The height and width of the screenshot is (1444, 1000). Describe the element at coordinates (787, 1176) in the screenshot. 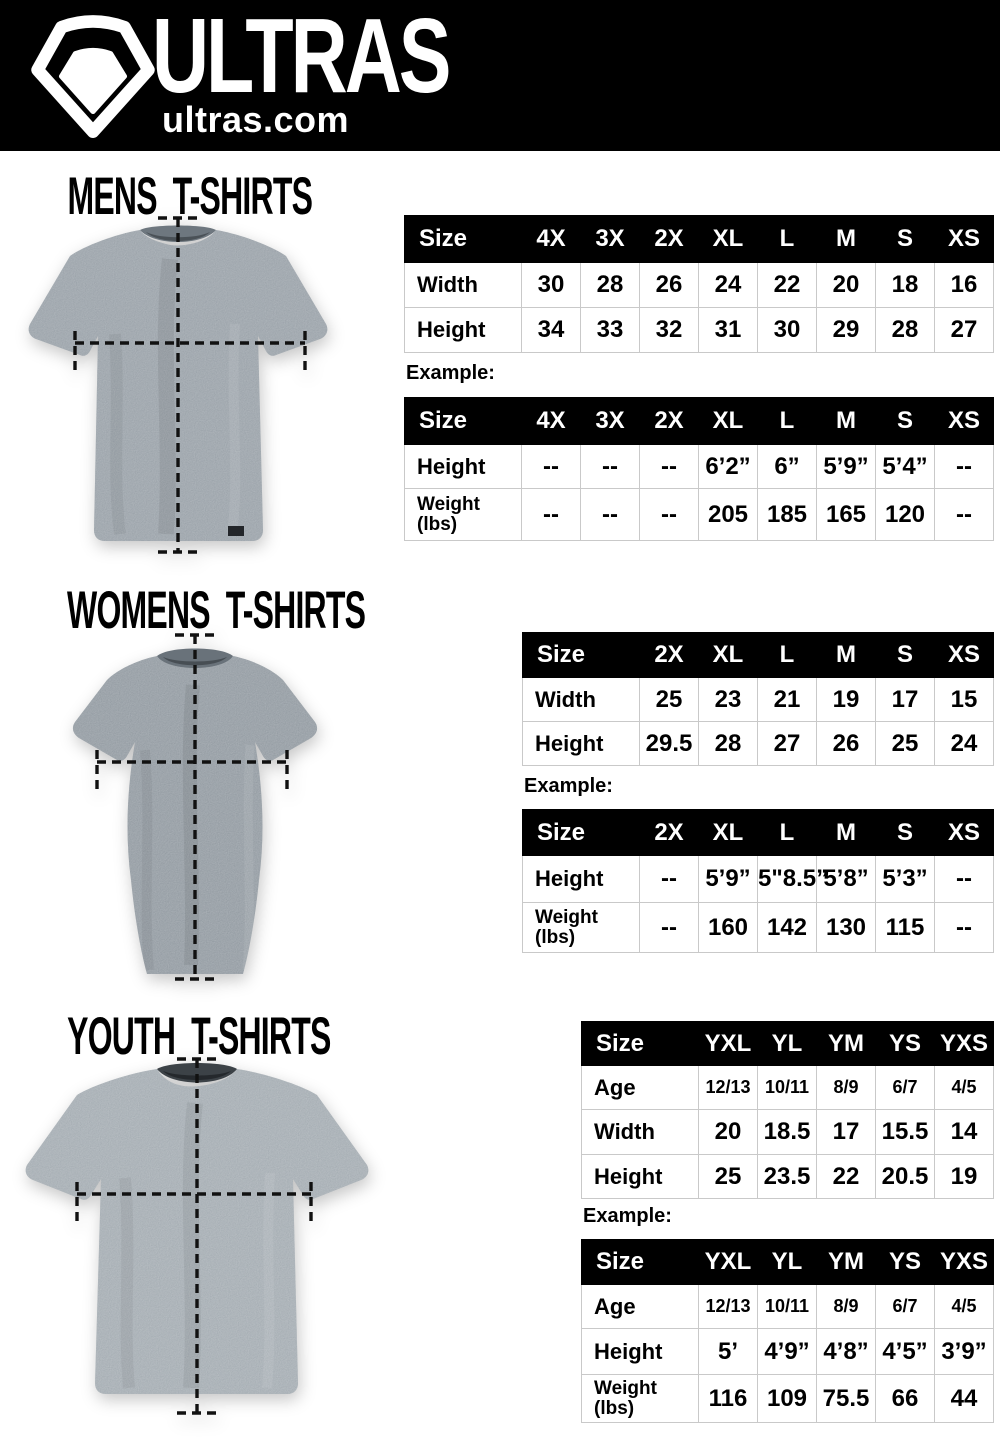

I see `value-cell: 23.5` at that location.